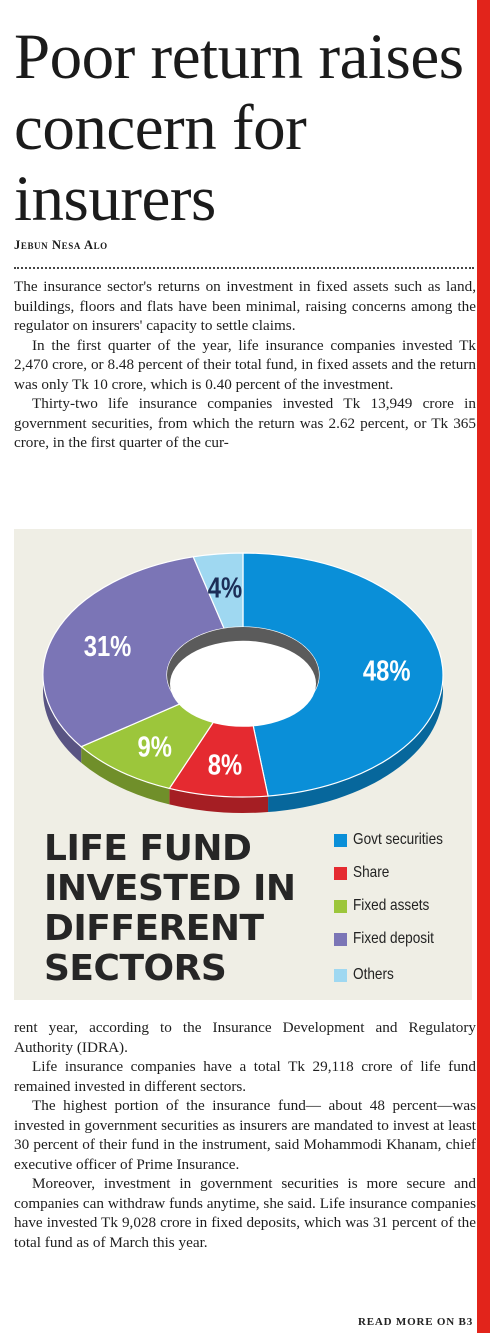  Describe the element at coordinates (393, 938) in the screenshot. I see `legend-label: Fixed deposit` at that location.